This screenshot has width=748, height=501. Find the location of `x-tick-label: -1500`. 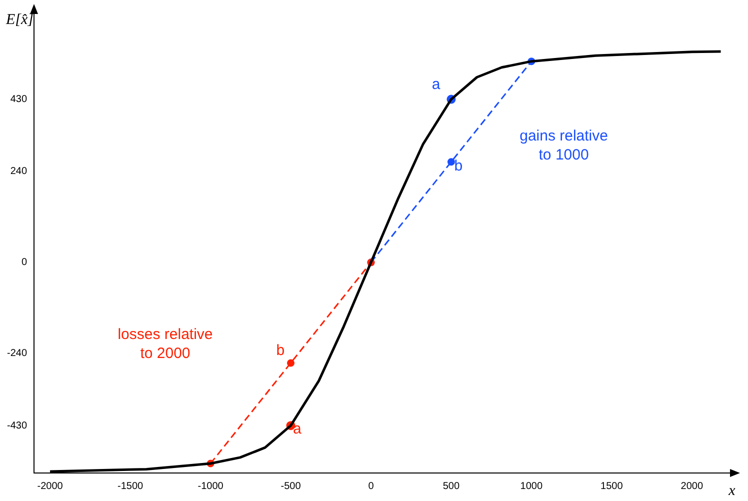

x-tick-label: -1500 is located at coordinates (131, 486).